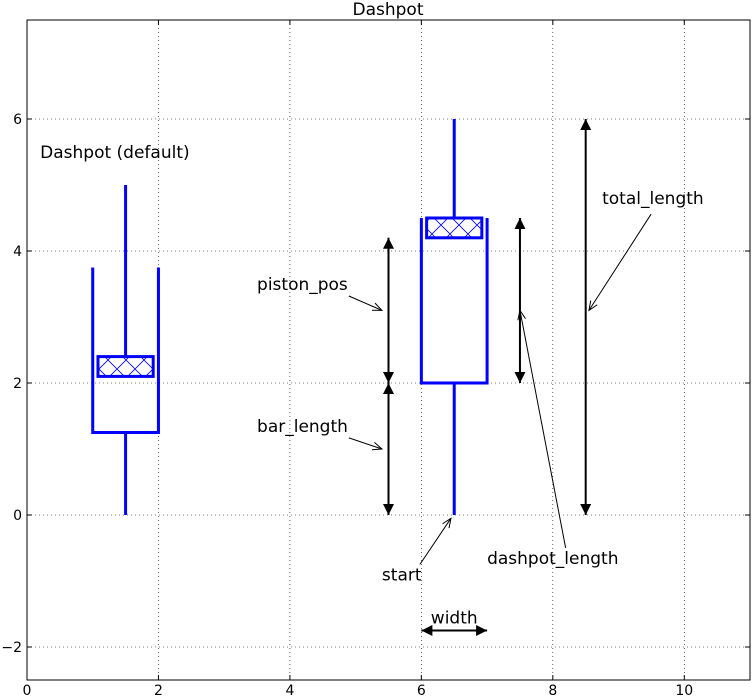  What do you see at coordinates (289, 690) in the screenshot?
I see `x-tick-label: 4` at bounding box center [289, 690].